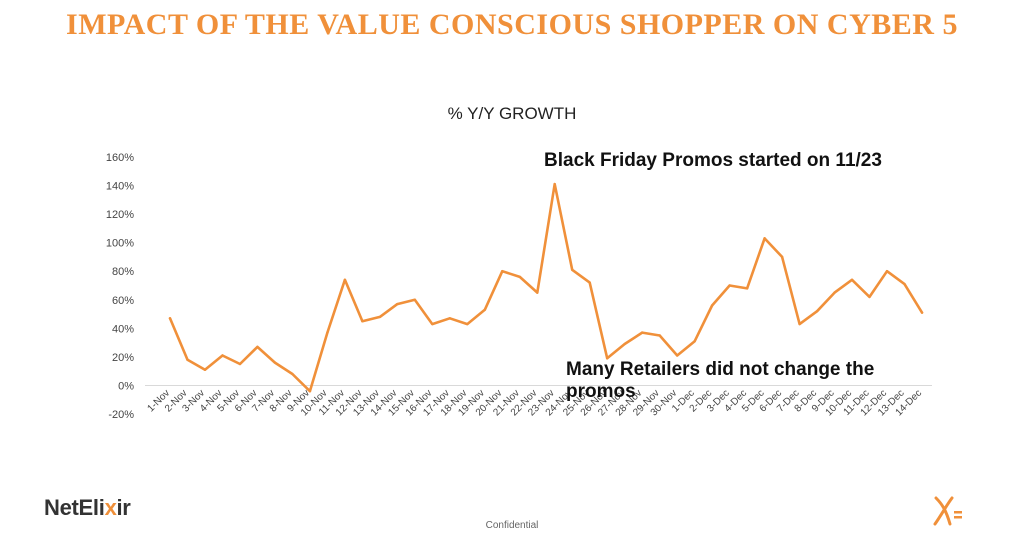  Describe the element at coordinates (110, 507) in the screenshot. I see `logo-text-x: x` at that location.